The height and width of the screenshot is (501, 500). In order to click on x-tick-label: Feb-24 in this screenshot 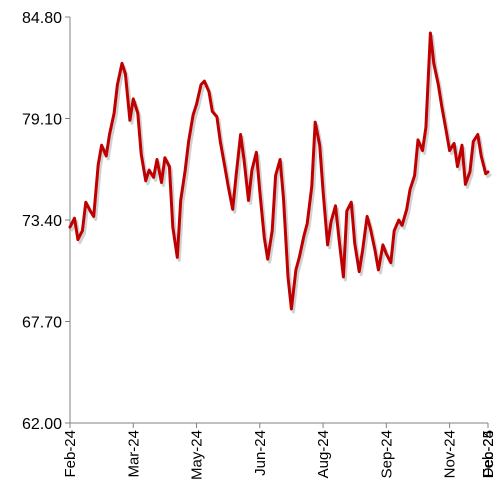, I will do `click(70, 454)`.